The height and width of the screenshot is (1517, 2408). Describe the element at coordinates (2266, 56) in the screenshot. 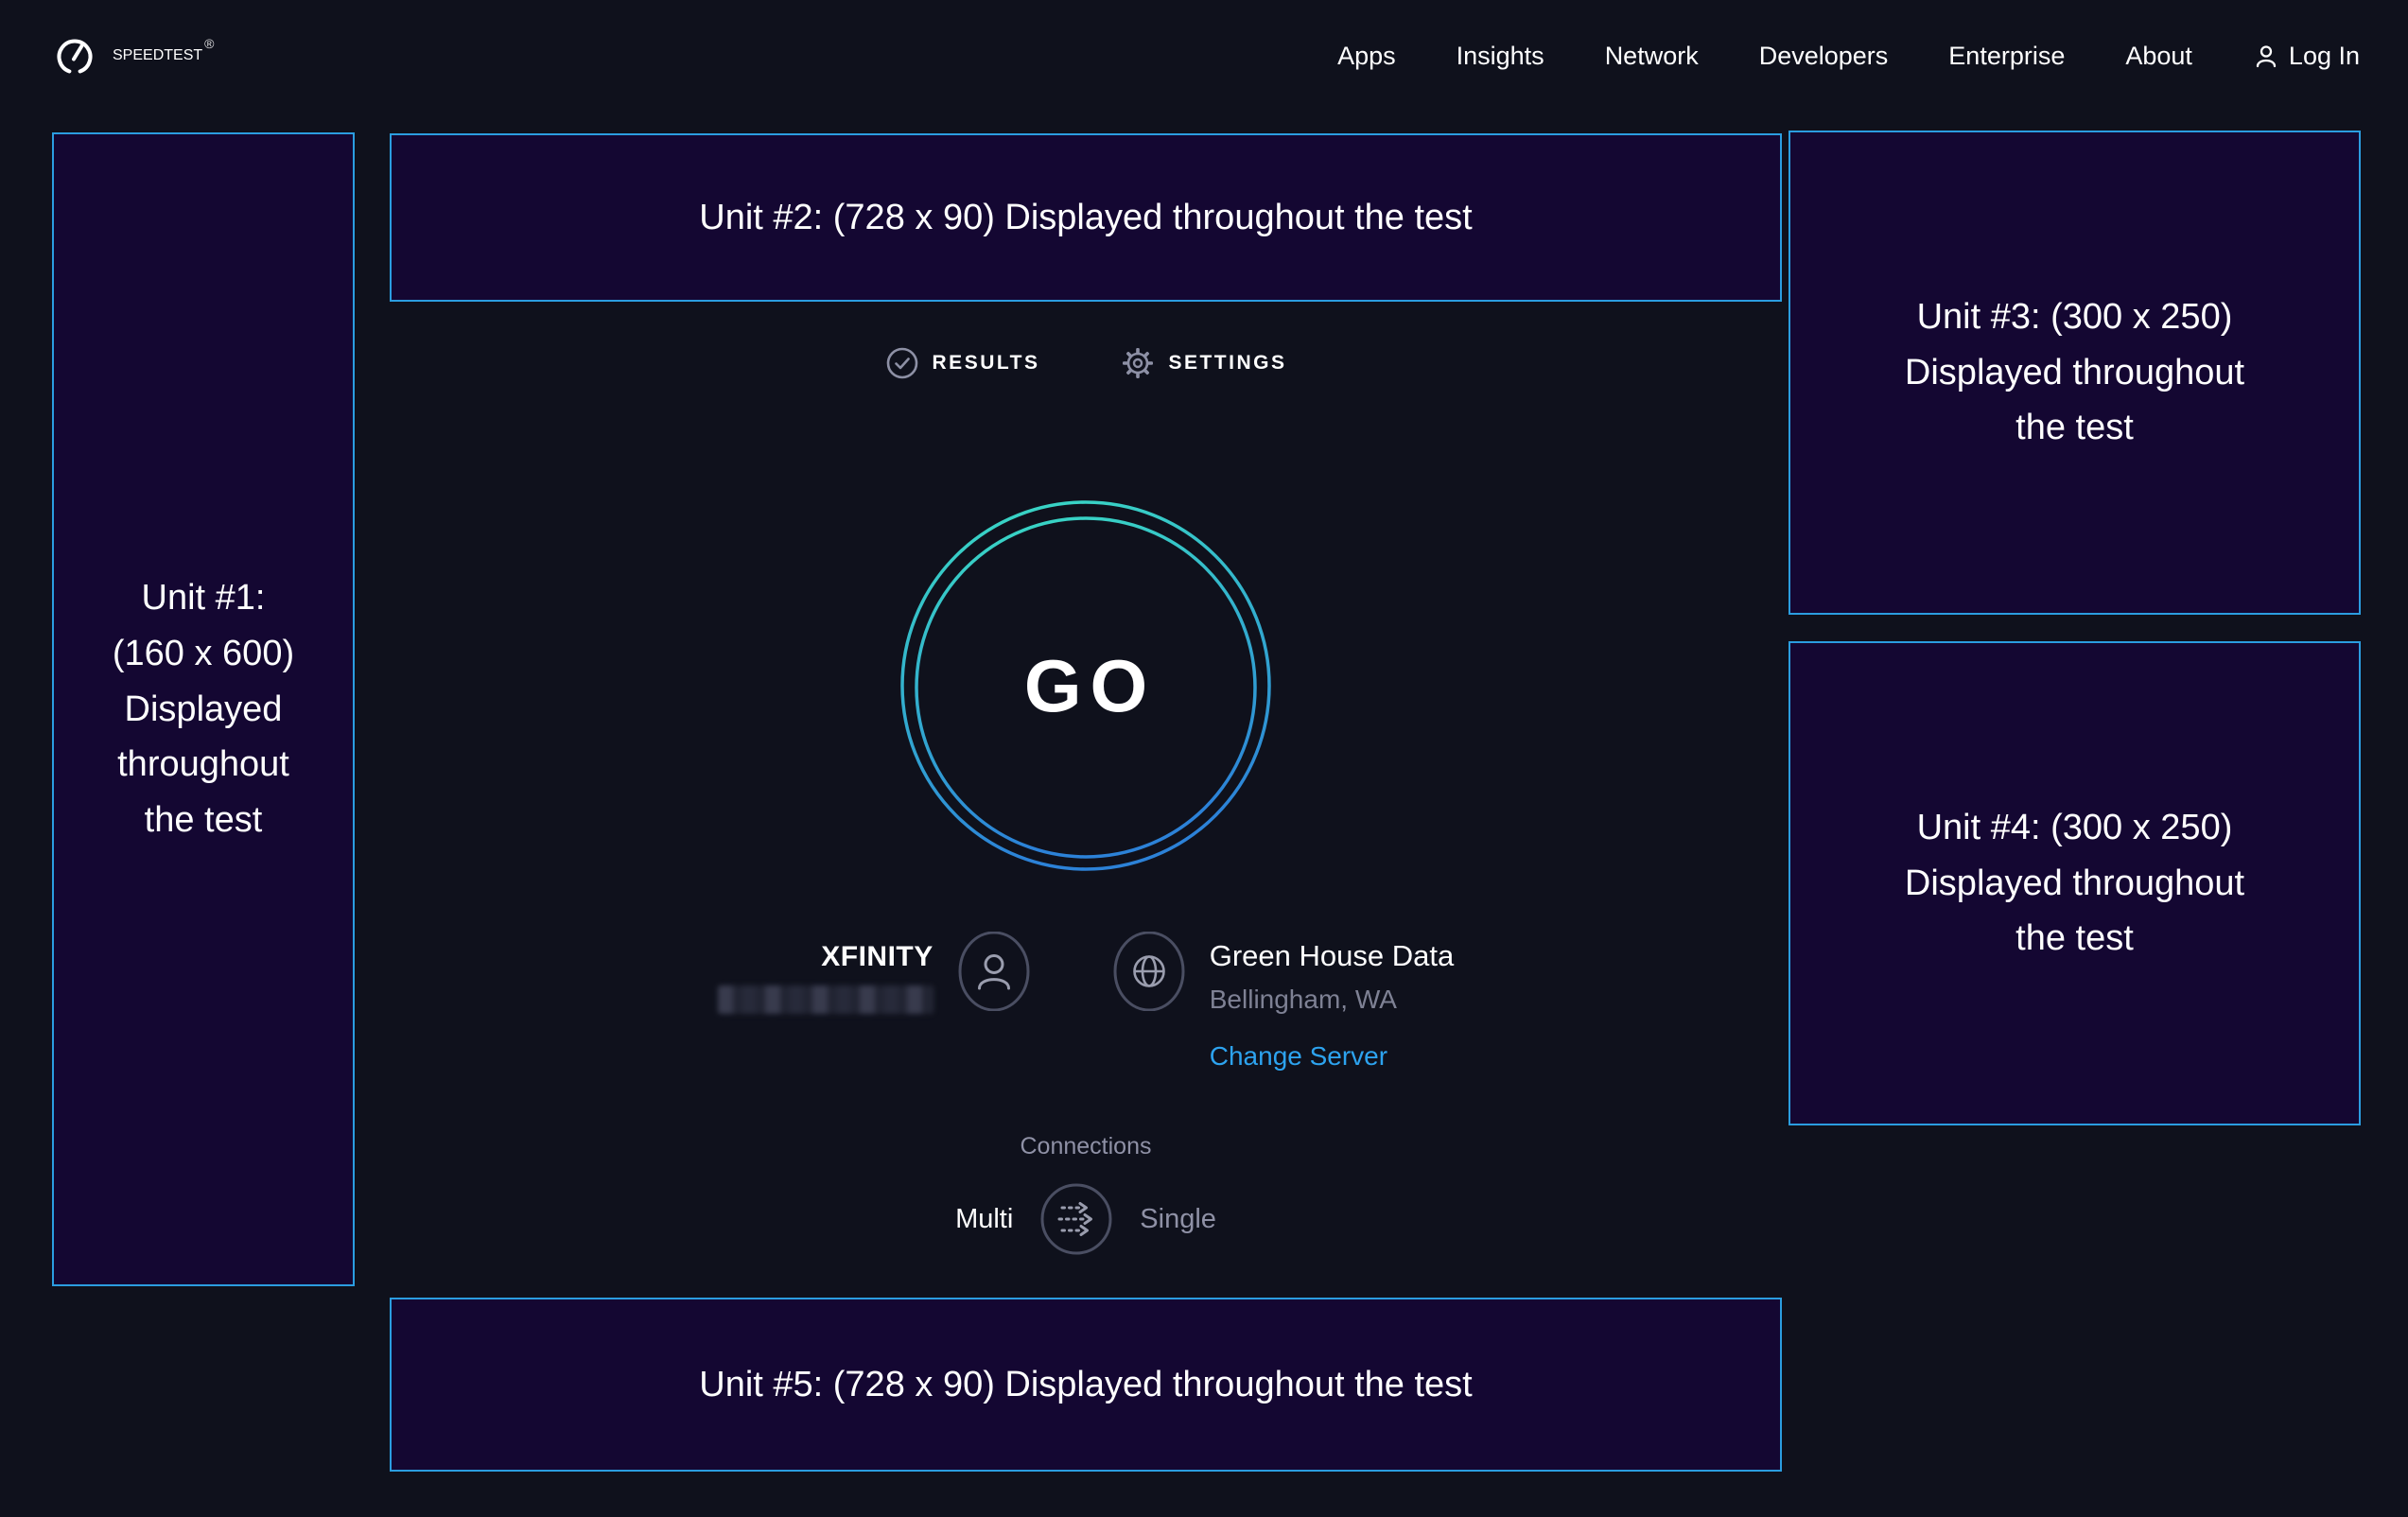

I see `user-icon` at that location.